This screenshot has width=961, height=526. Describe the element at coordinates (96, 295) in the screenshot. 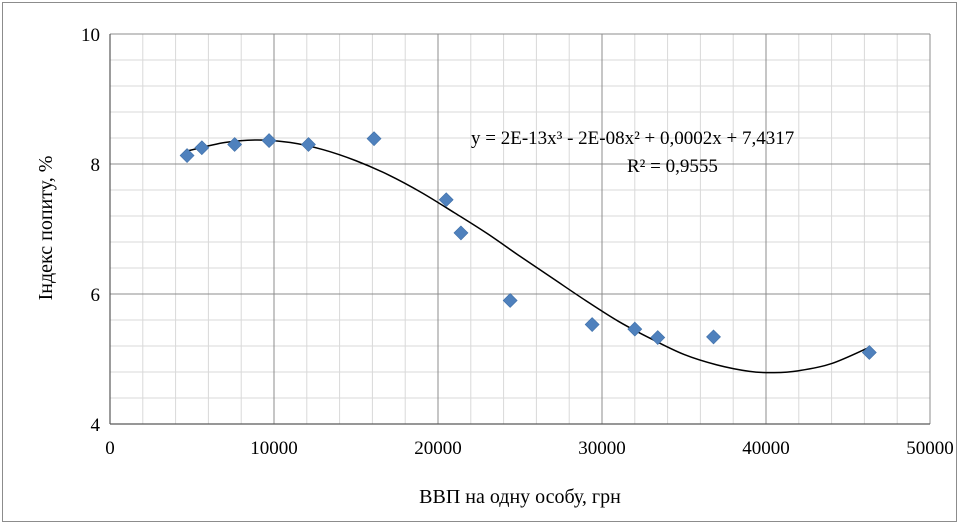

I see `y-tick-label: 6` at that location.